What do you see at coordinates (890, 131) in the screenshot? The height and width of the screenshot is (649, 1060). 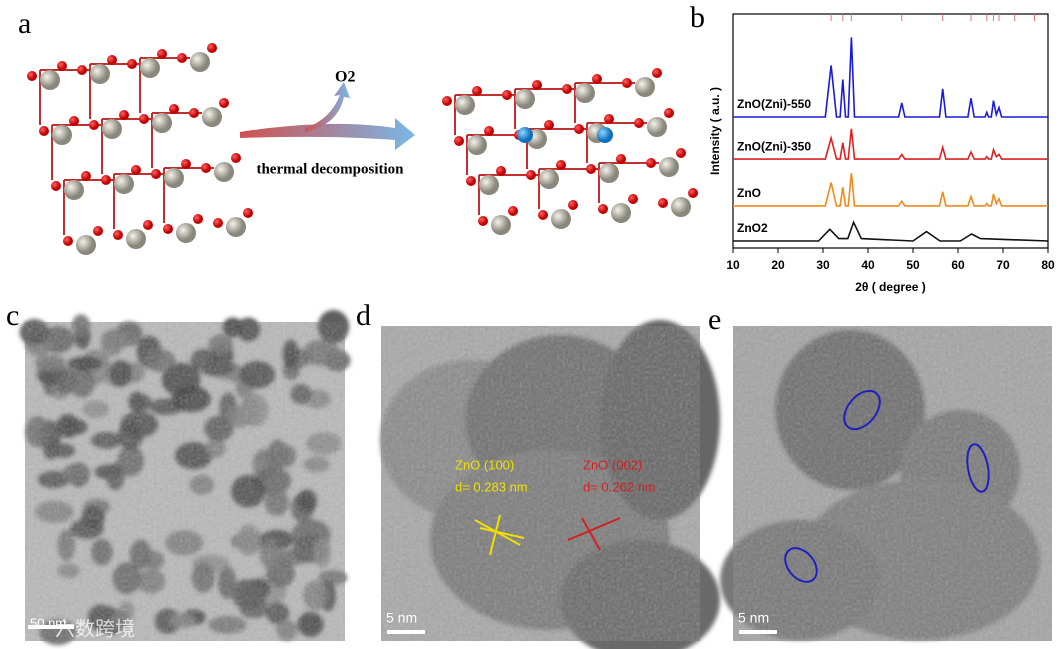 I see `plot-frame` at bounding box center [890, 131].